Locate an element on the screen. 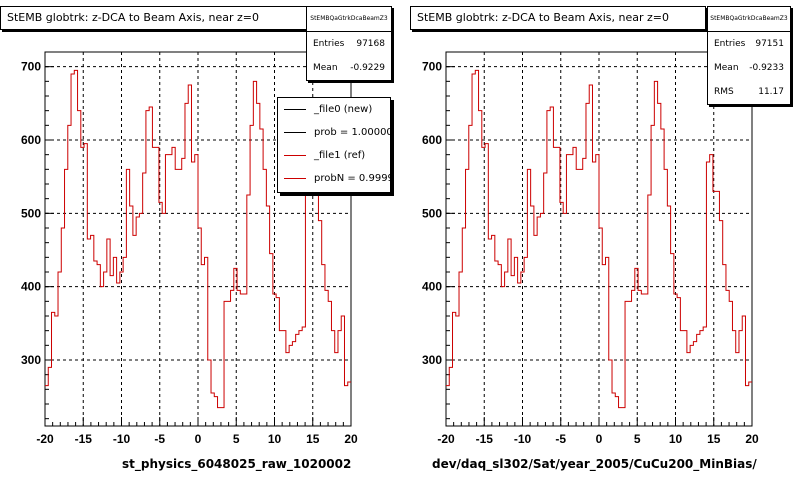 The height and width of the screenshot is (480, 800). right-x-tick-label: -15 is located at coordinates (485, 439).